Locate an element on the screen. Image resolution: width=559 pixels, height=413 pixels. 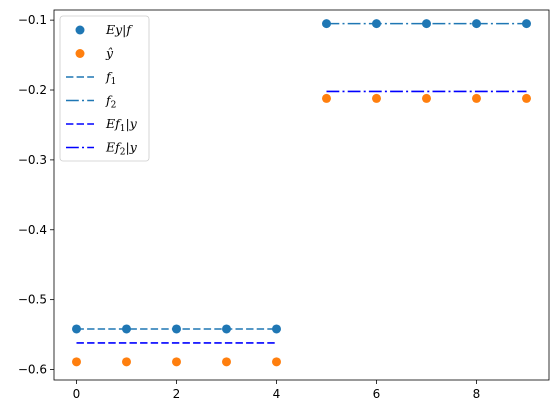
y-tick-label: −0.3 is located at coordinates (32, 160).